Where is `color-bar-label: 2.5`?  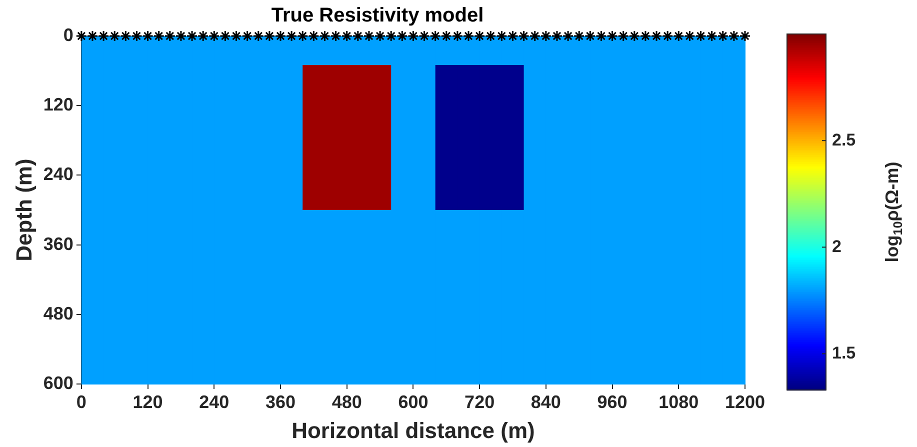
color-bar-label: 2.5 is located at coordinates (844, 140).